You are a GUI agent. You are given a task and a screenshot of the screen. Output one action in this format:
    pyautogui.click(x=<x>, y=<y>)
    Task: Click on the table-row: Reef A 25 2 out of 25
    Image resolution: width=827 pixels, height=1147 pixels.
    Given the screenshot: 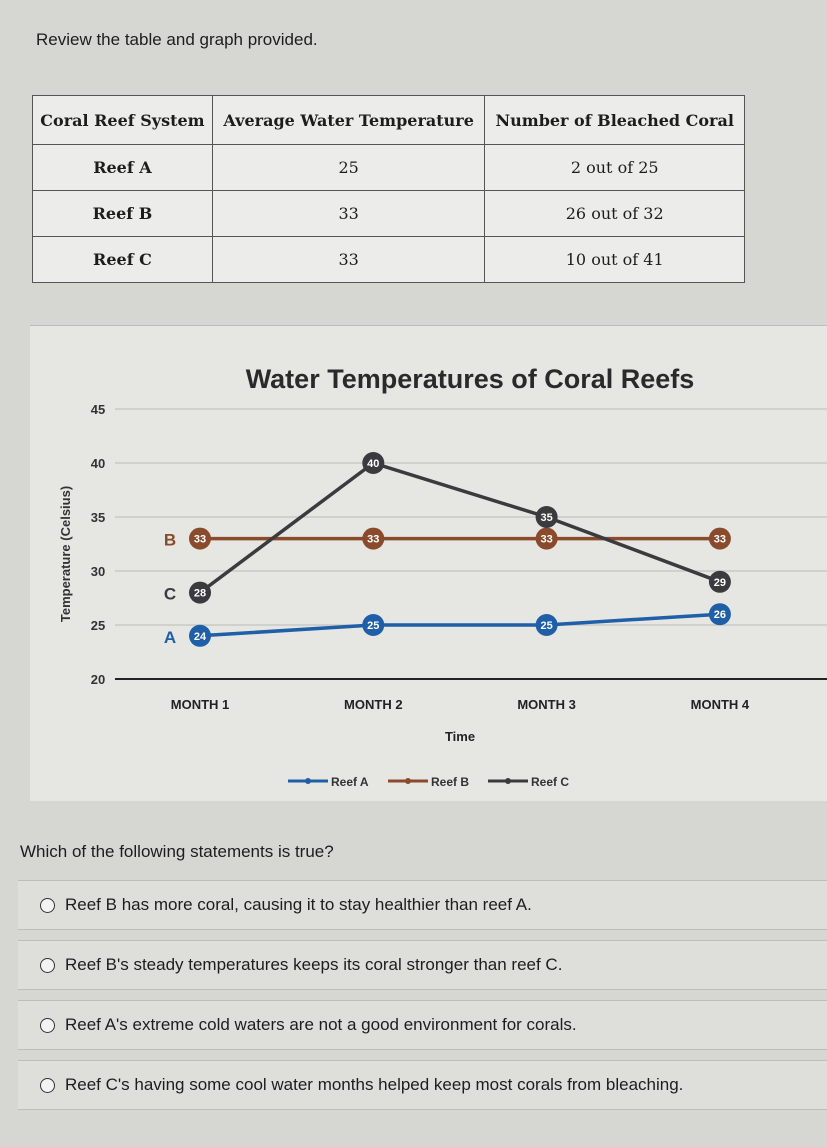 What is the action you would take?
    pyautogui.click(x=388, y=167)
    